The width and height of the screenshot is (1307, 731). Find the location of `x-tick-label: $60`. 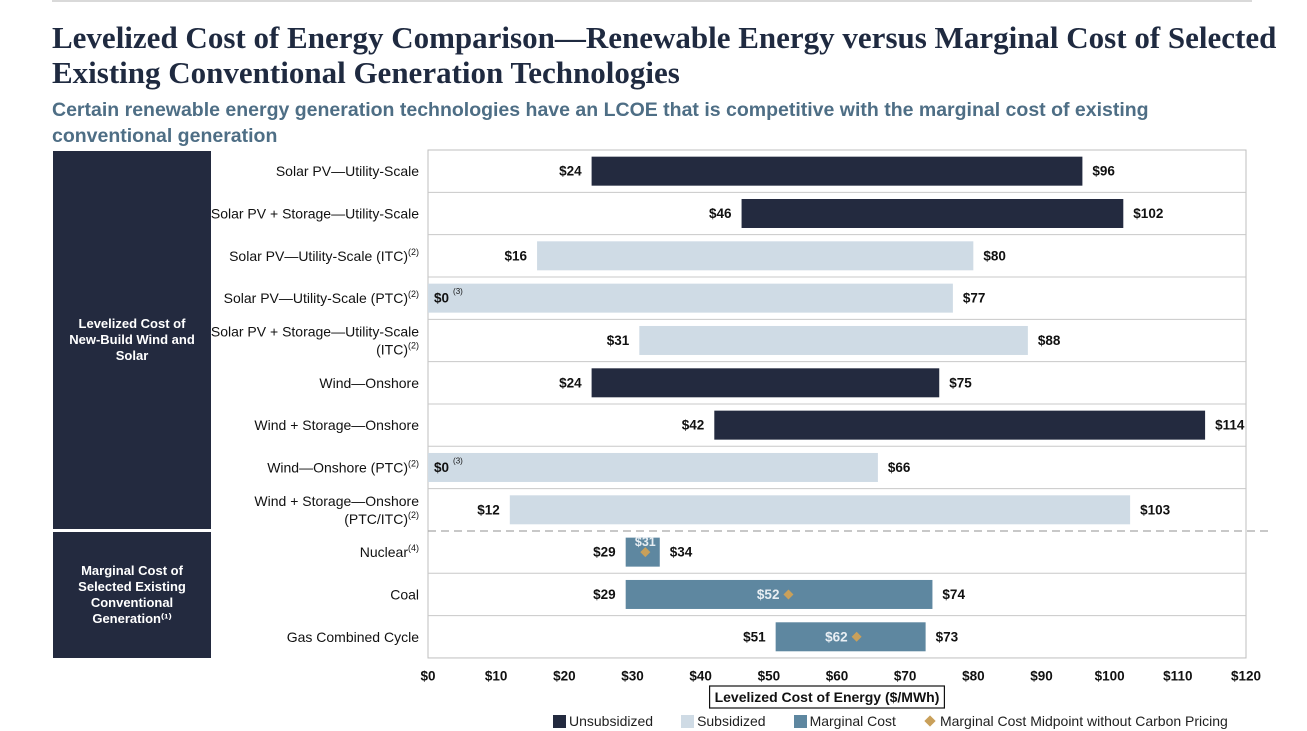

x-tick-label: $60 is located at coordinates (837, 676).